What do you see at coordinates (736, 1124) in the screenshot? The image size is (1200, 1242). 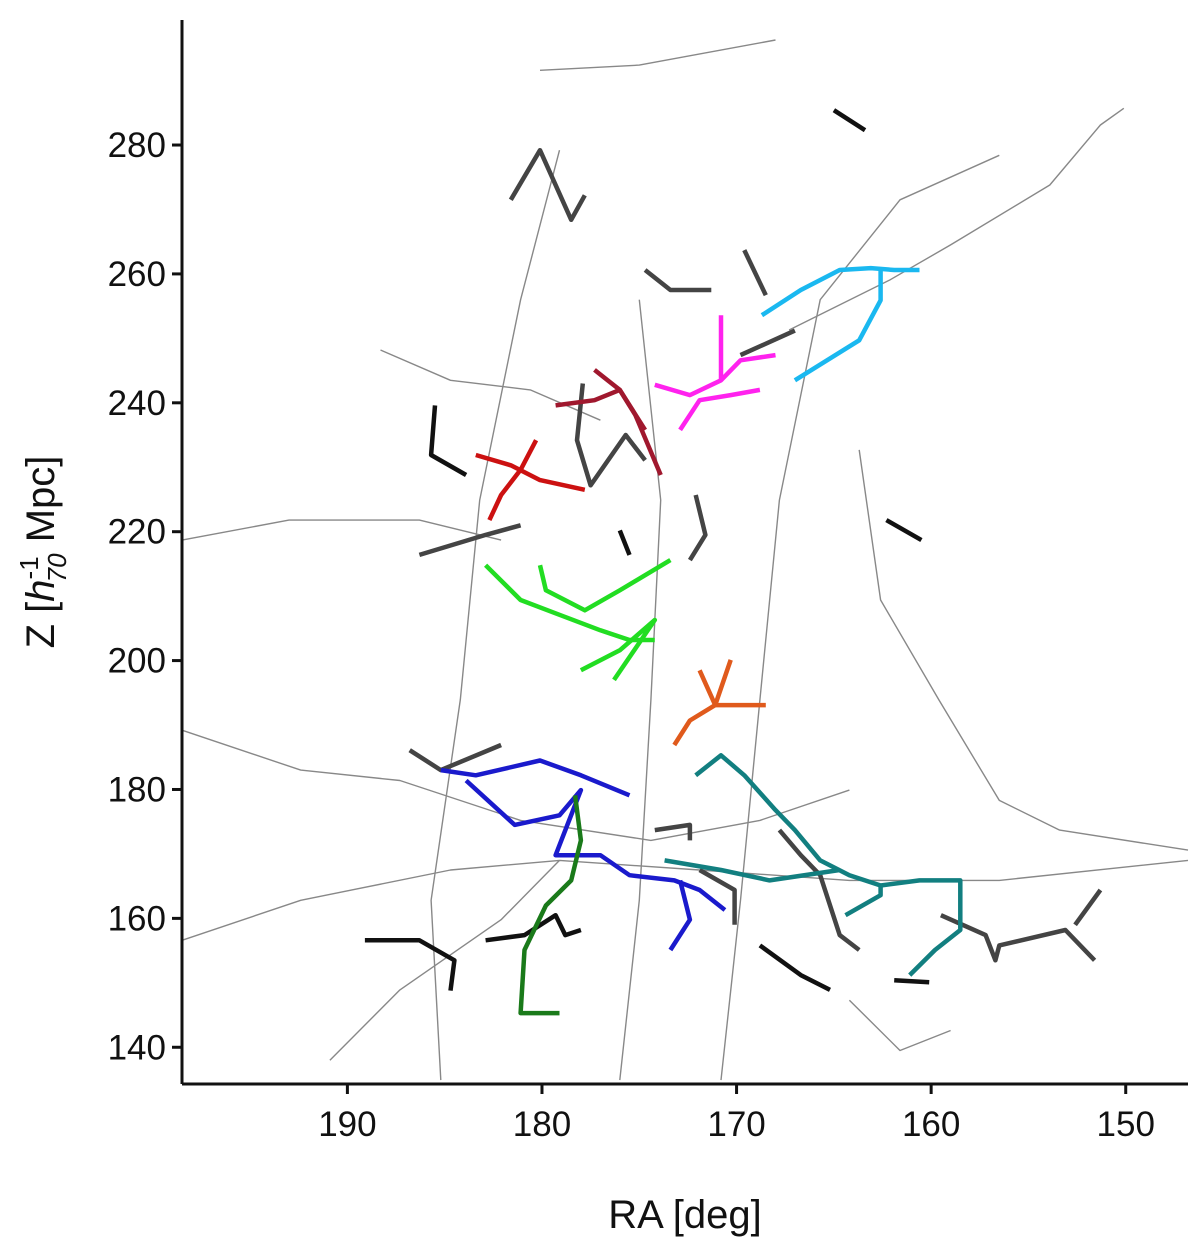 I see `x-tick-label: 170` at bounding box center [736, 1124].